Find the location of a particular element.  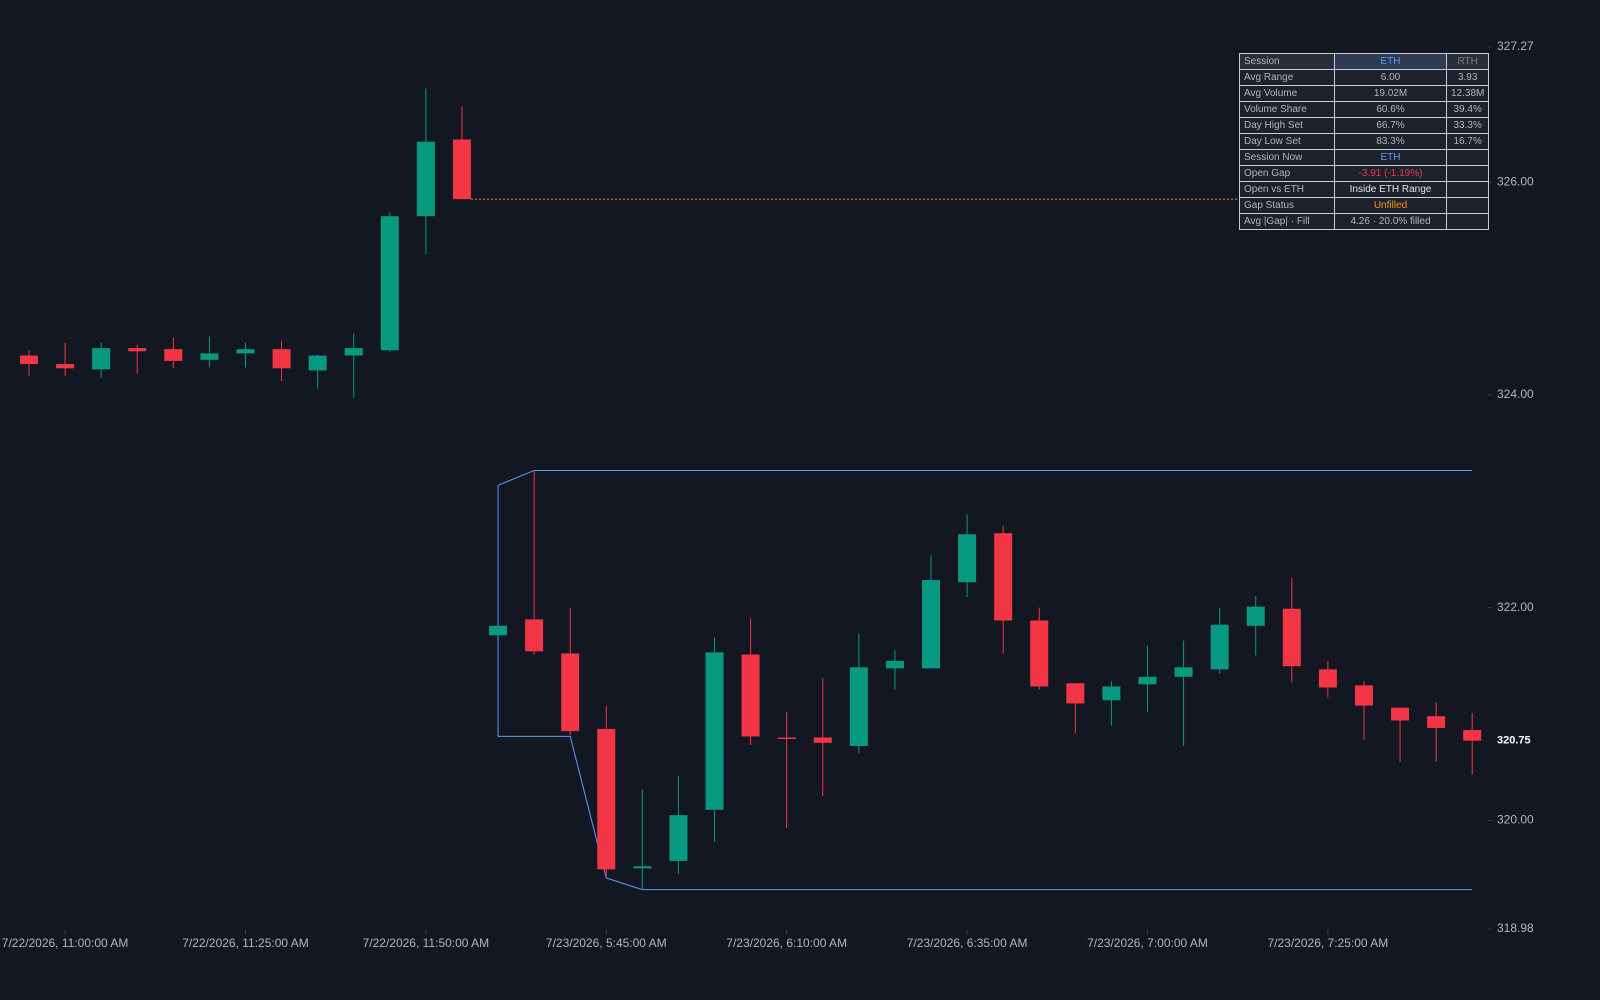

table-cell: 3.93 is located at coordinates (1467, 77).